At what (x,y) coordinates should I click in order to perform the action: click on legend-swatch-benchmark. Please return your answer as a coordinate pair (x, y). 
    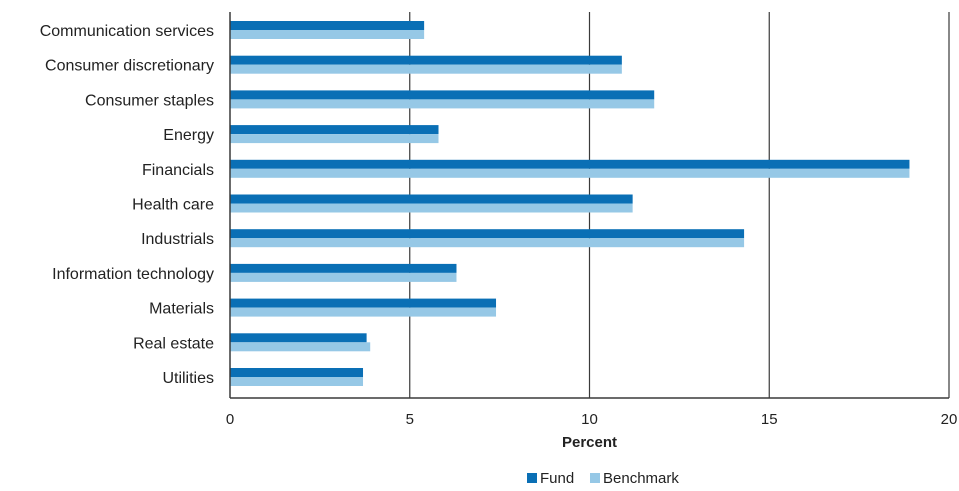
    Looking at the image, I should click on (595, 478).